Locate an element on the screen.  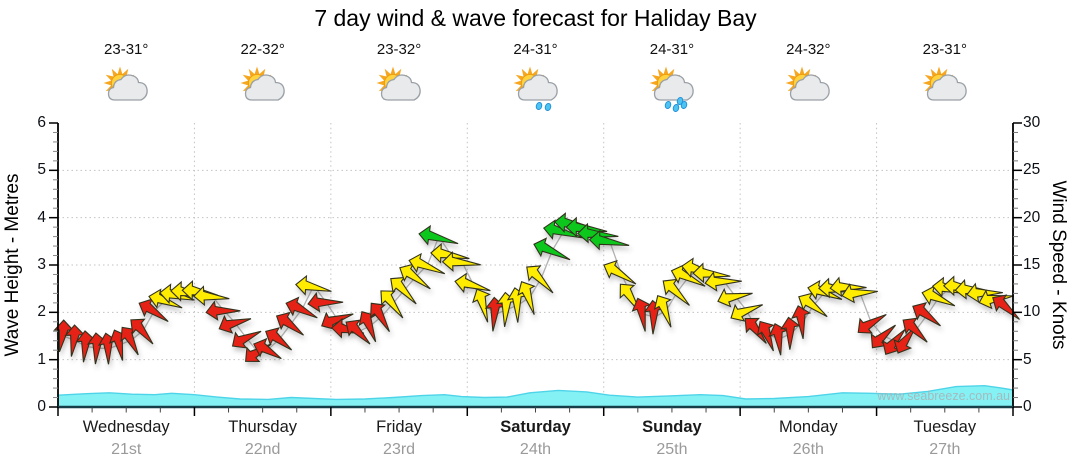
wave-height-line is located at coordinates (535, 392).